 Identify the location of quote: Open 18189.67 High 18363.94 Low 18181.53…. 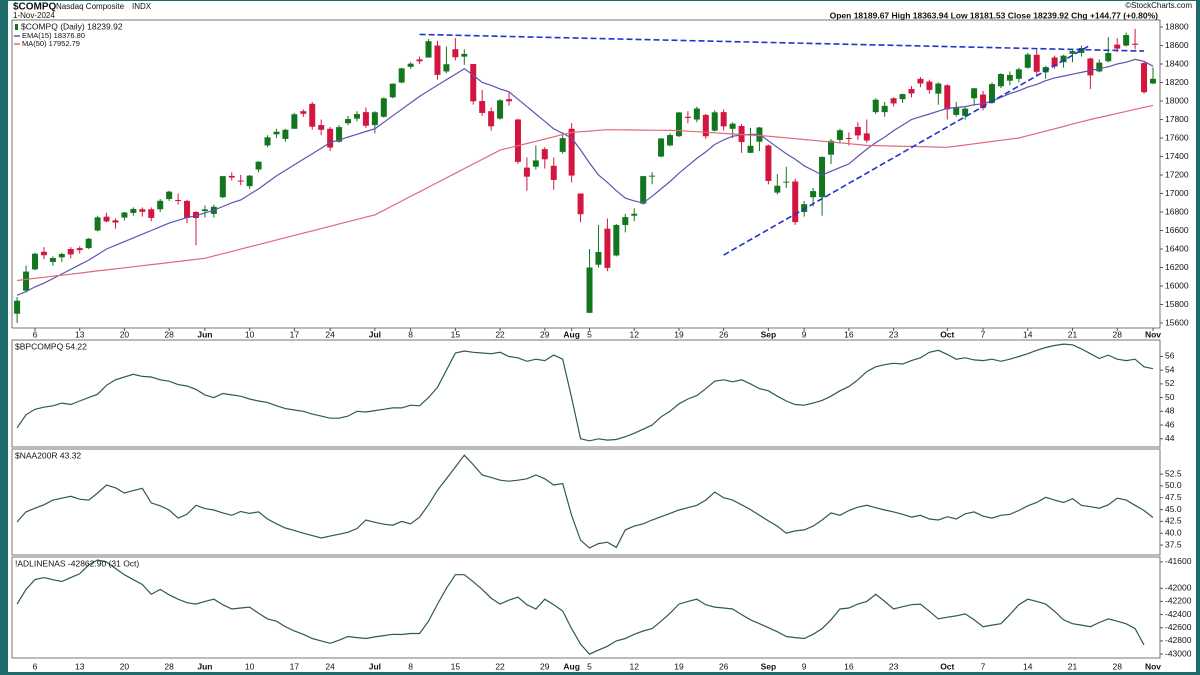
(994, 15).